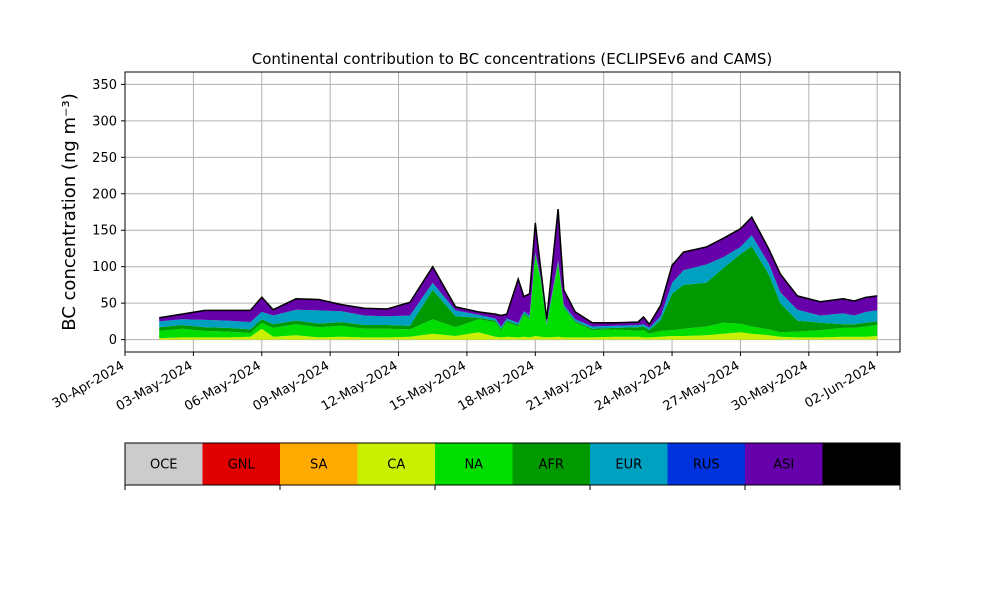  Describe the element at coordinates (633, 386) in the screenshot. I see `x-tick-label: 24-May-2024` at that location.